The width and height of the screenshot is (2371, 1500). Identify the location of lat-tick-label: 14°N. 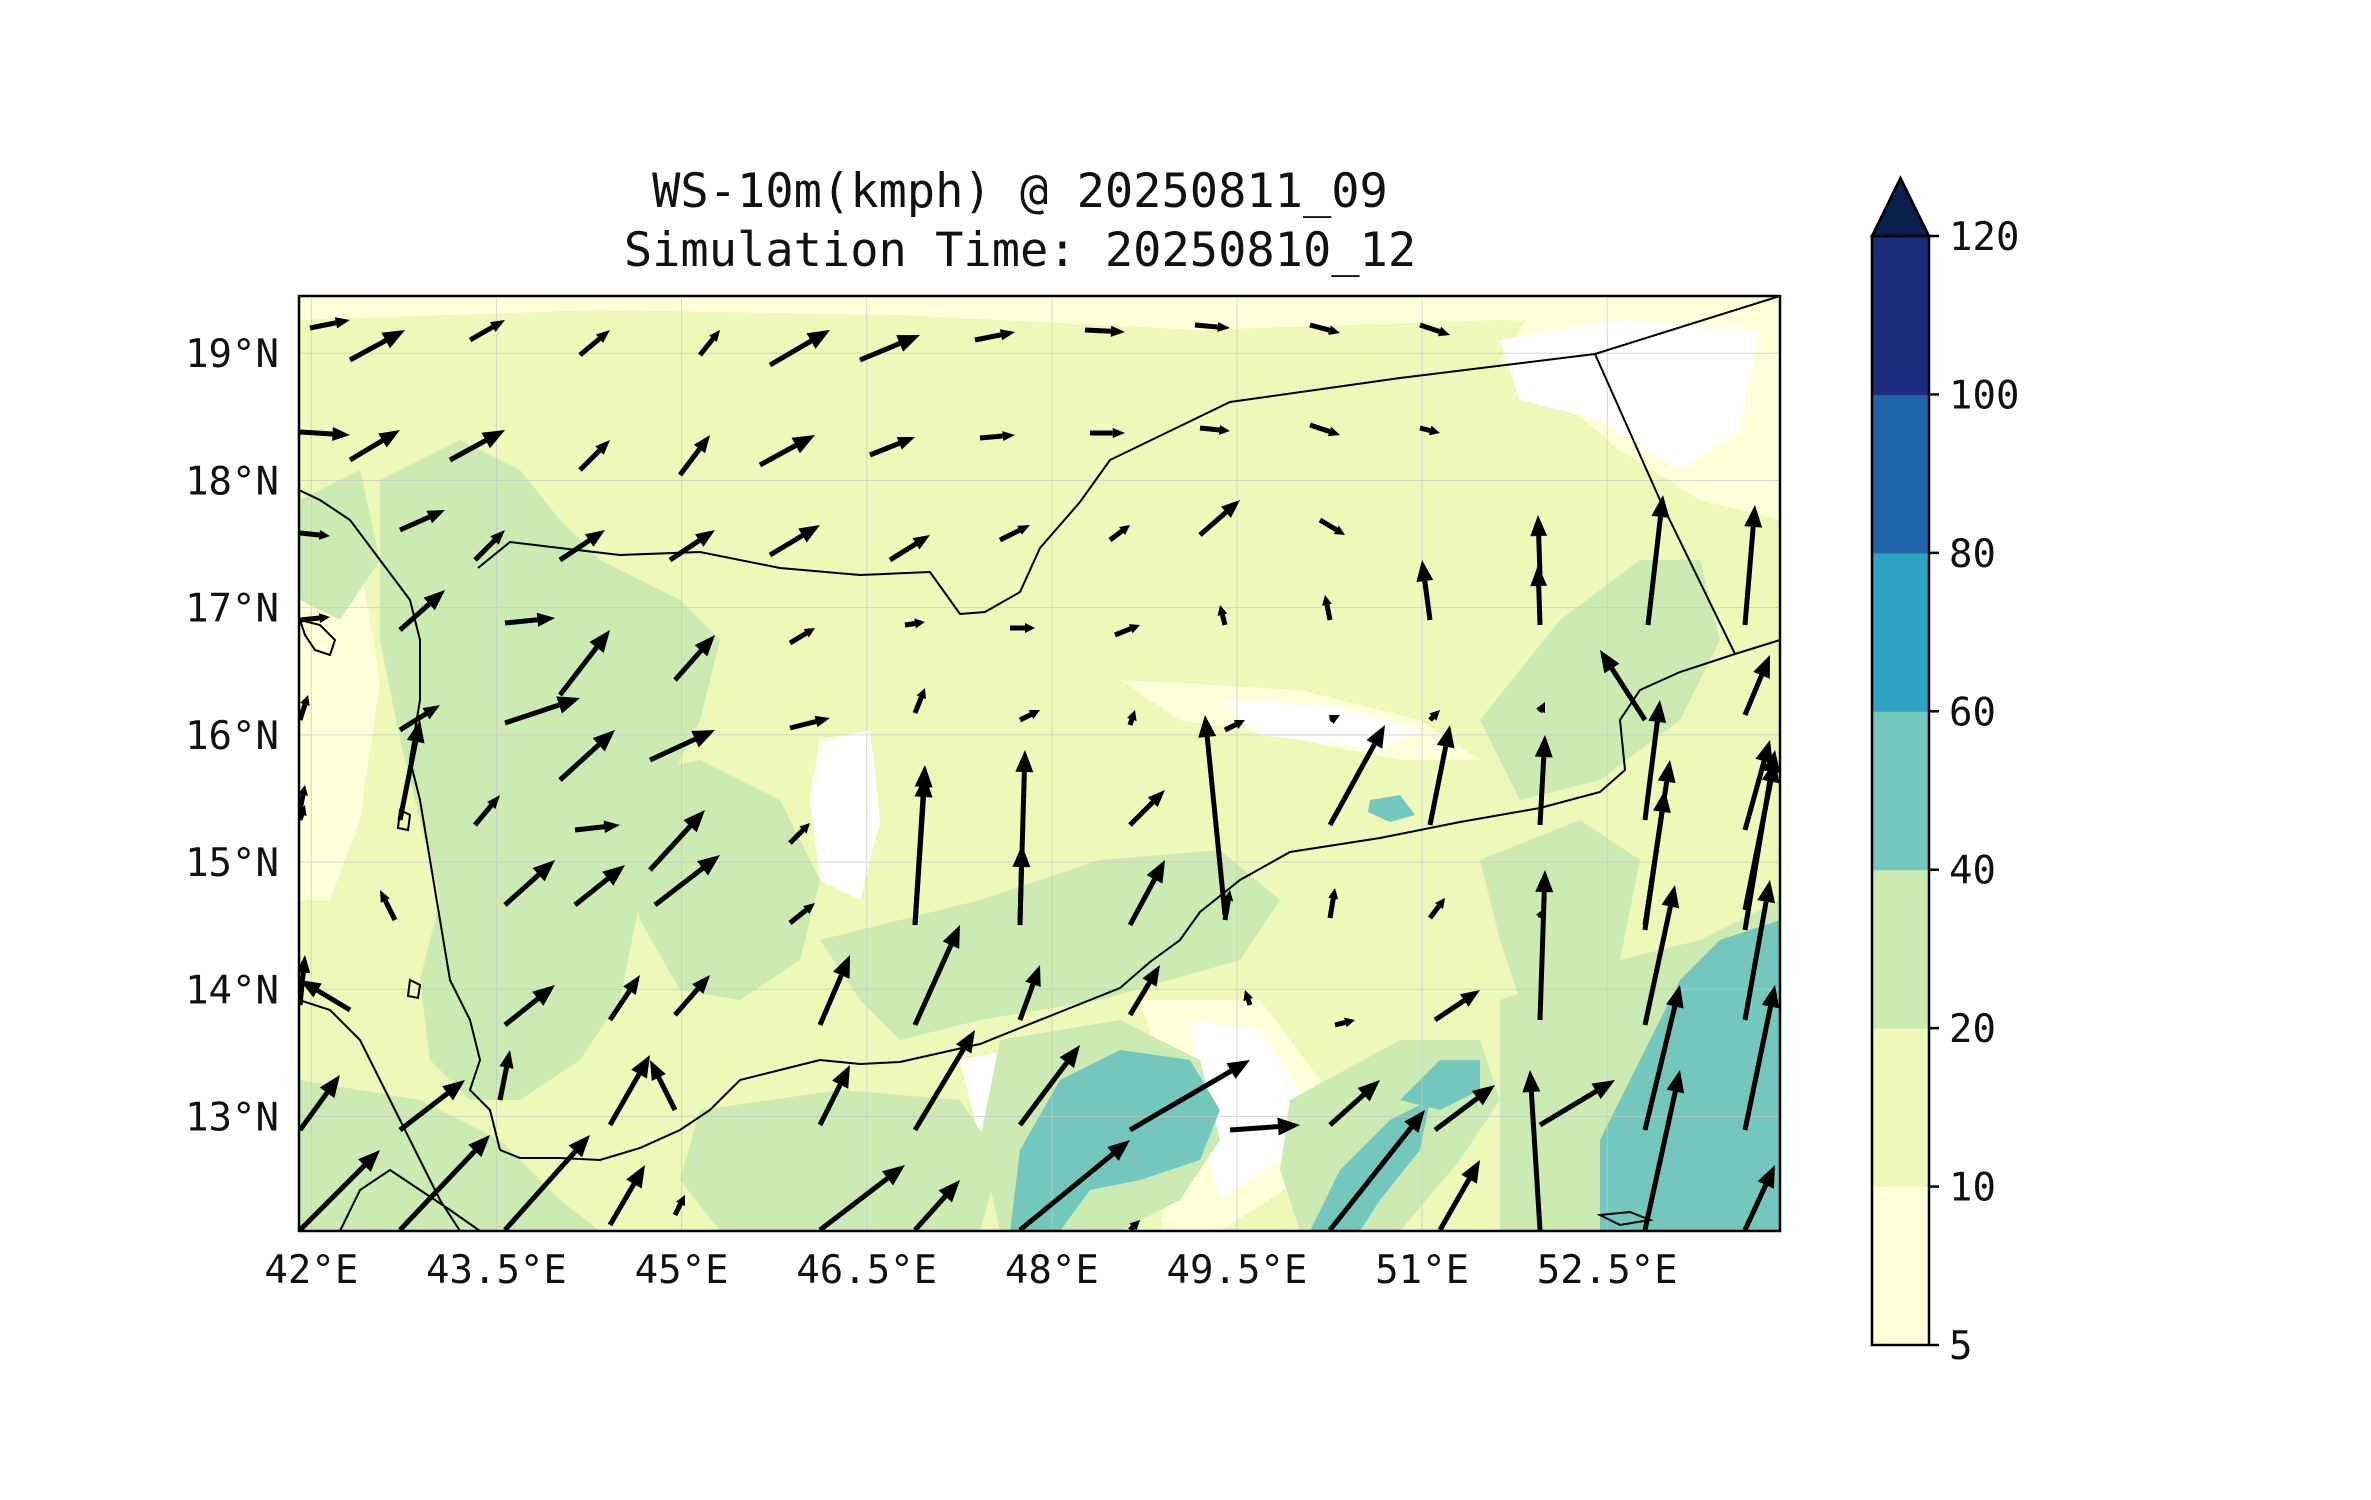
(232, 990).